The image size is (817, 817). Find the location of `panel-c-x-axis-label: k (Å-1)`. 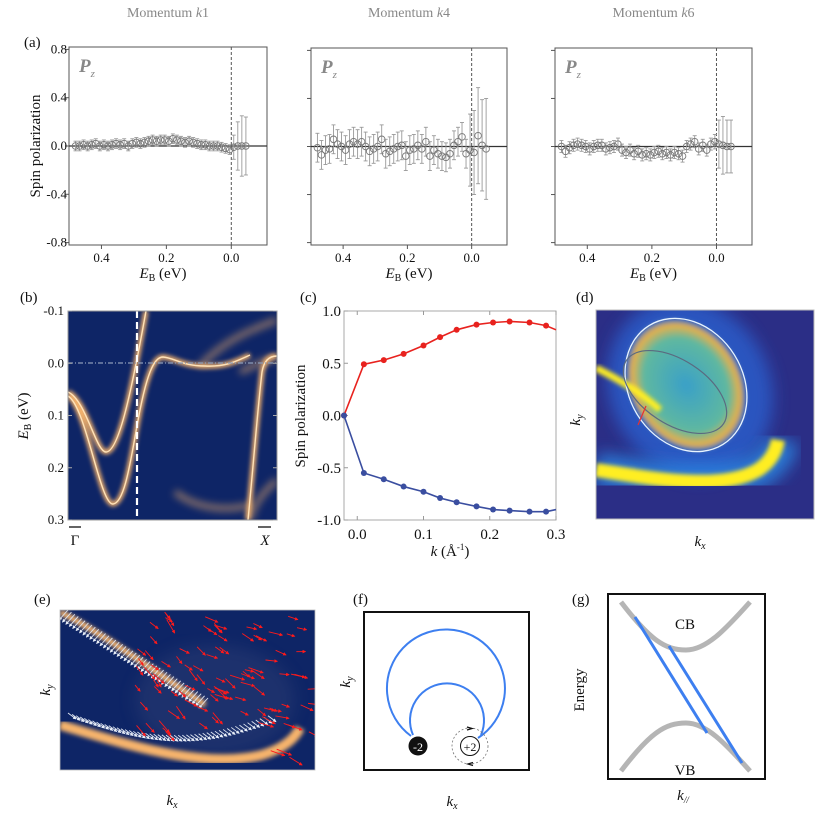

panel-c-x-axis-label: k (Å-1) is located at coordinates (450, 551).